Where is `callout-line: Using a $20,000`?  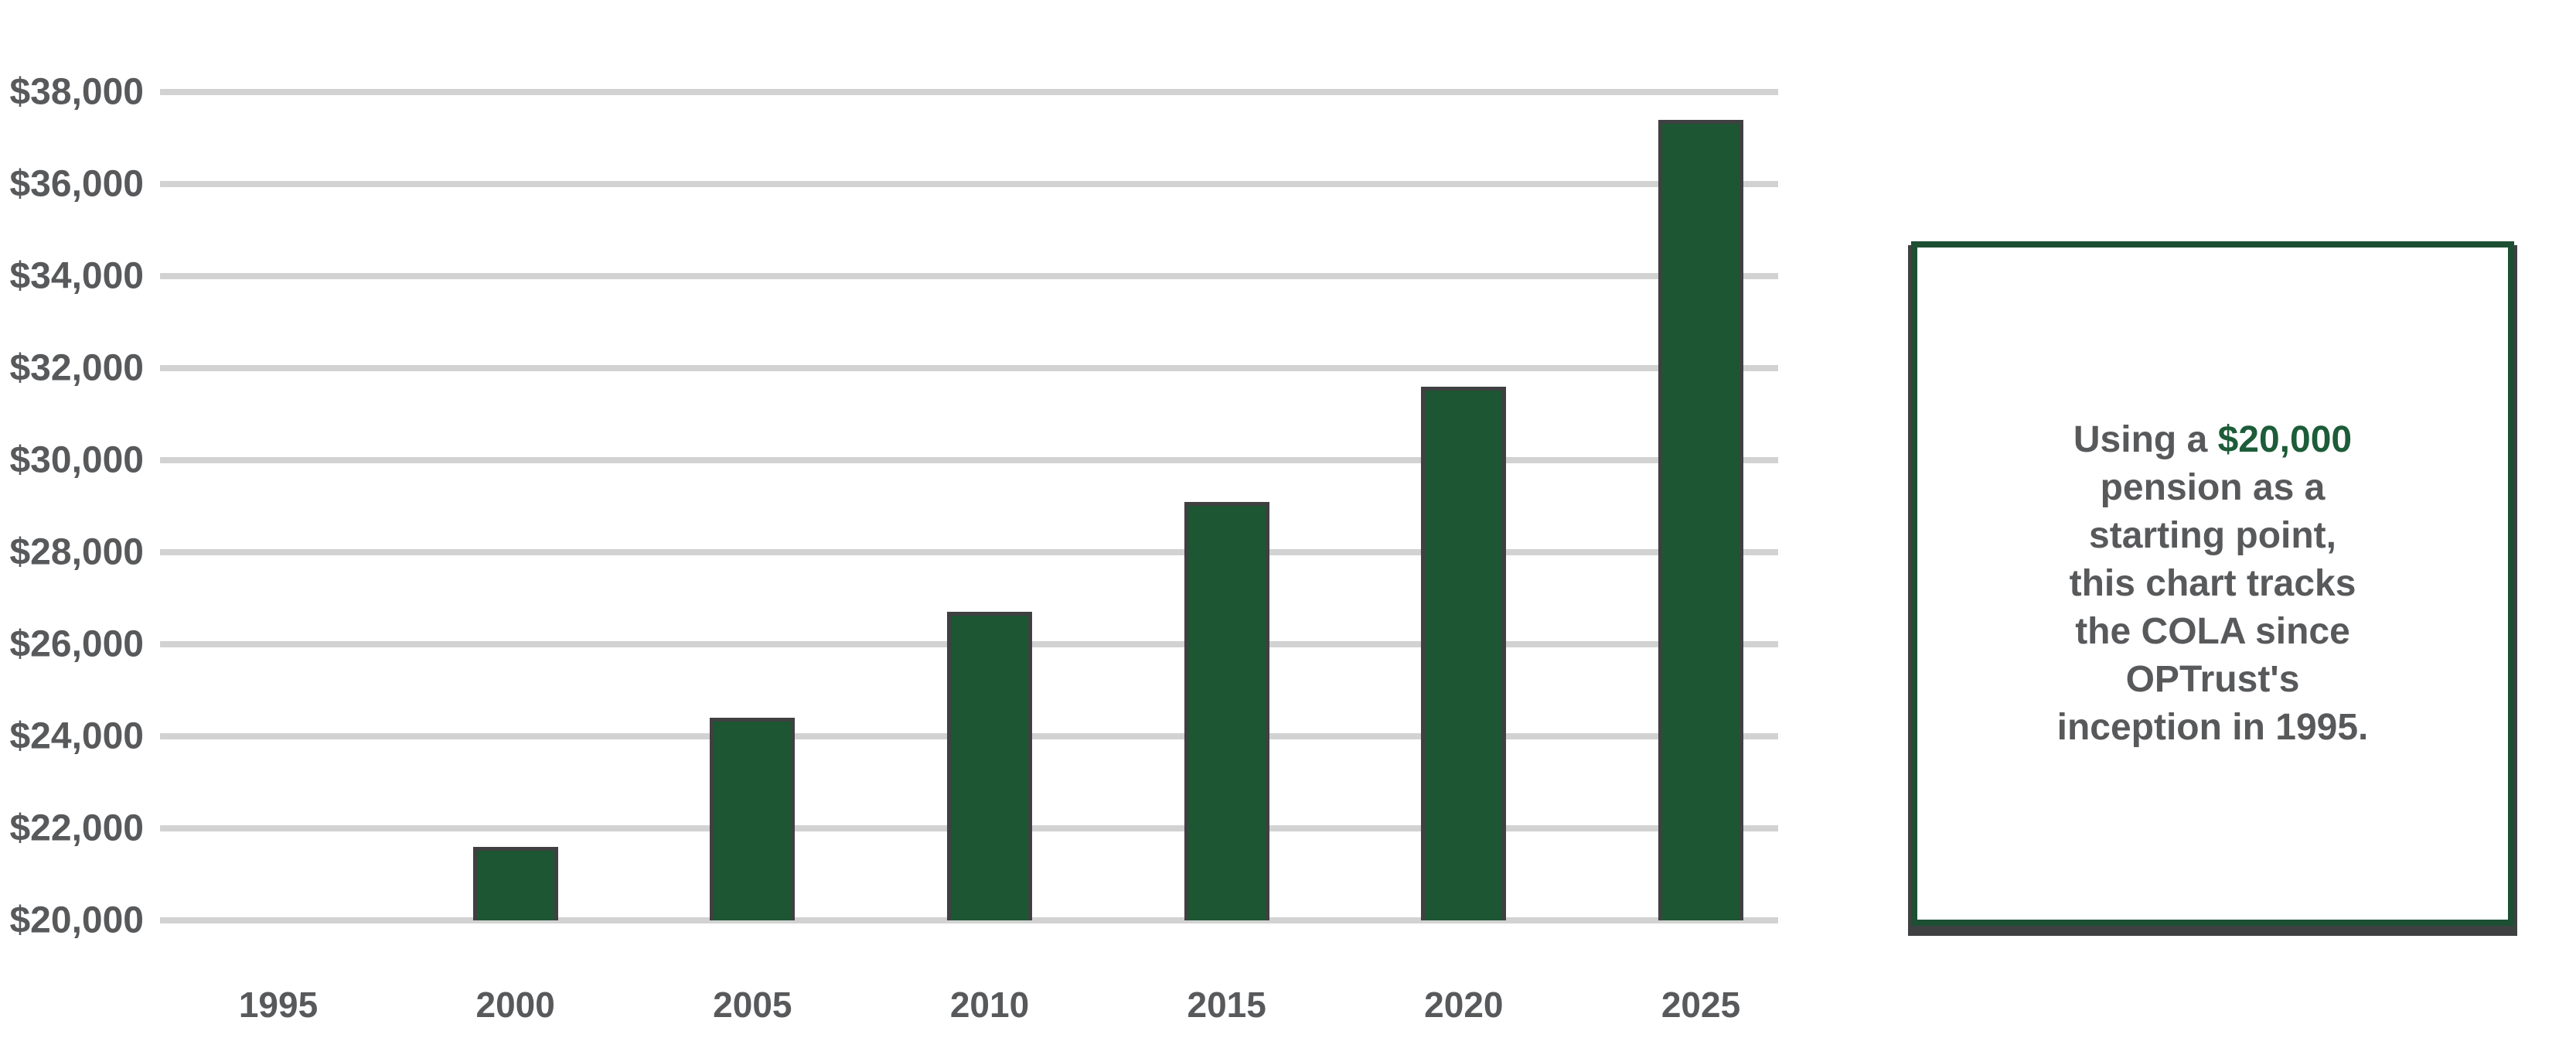
callout-line: Using a $20,000 is located at coordinates (2212, 440).